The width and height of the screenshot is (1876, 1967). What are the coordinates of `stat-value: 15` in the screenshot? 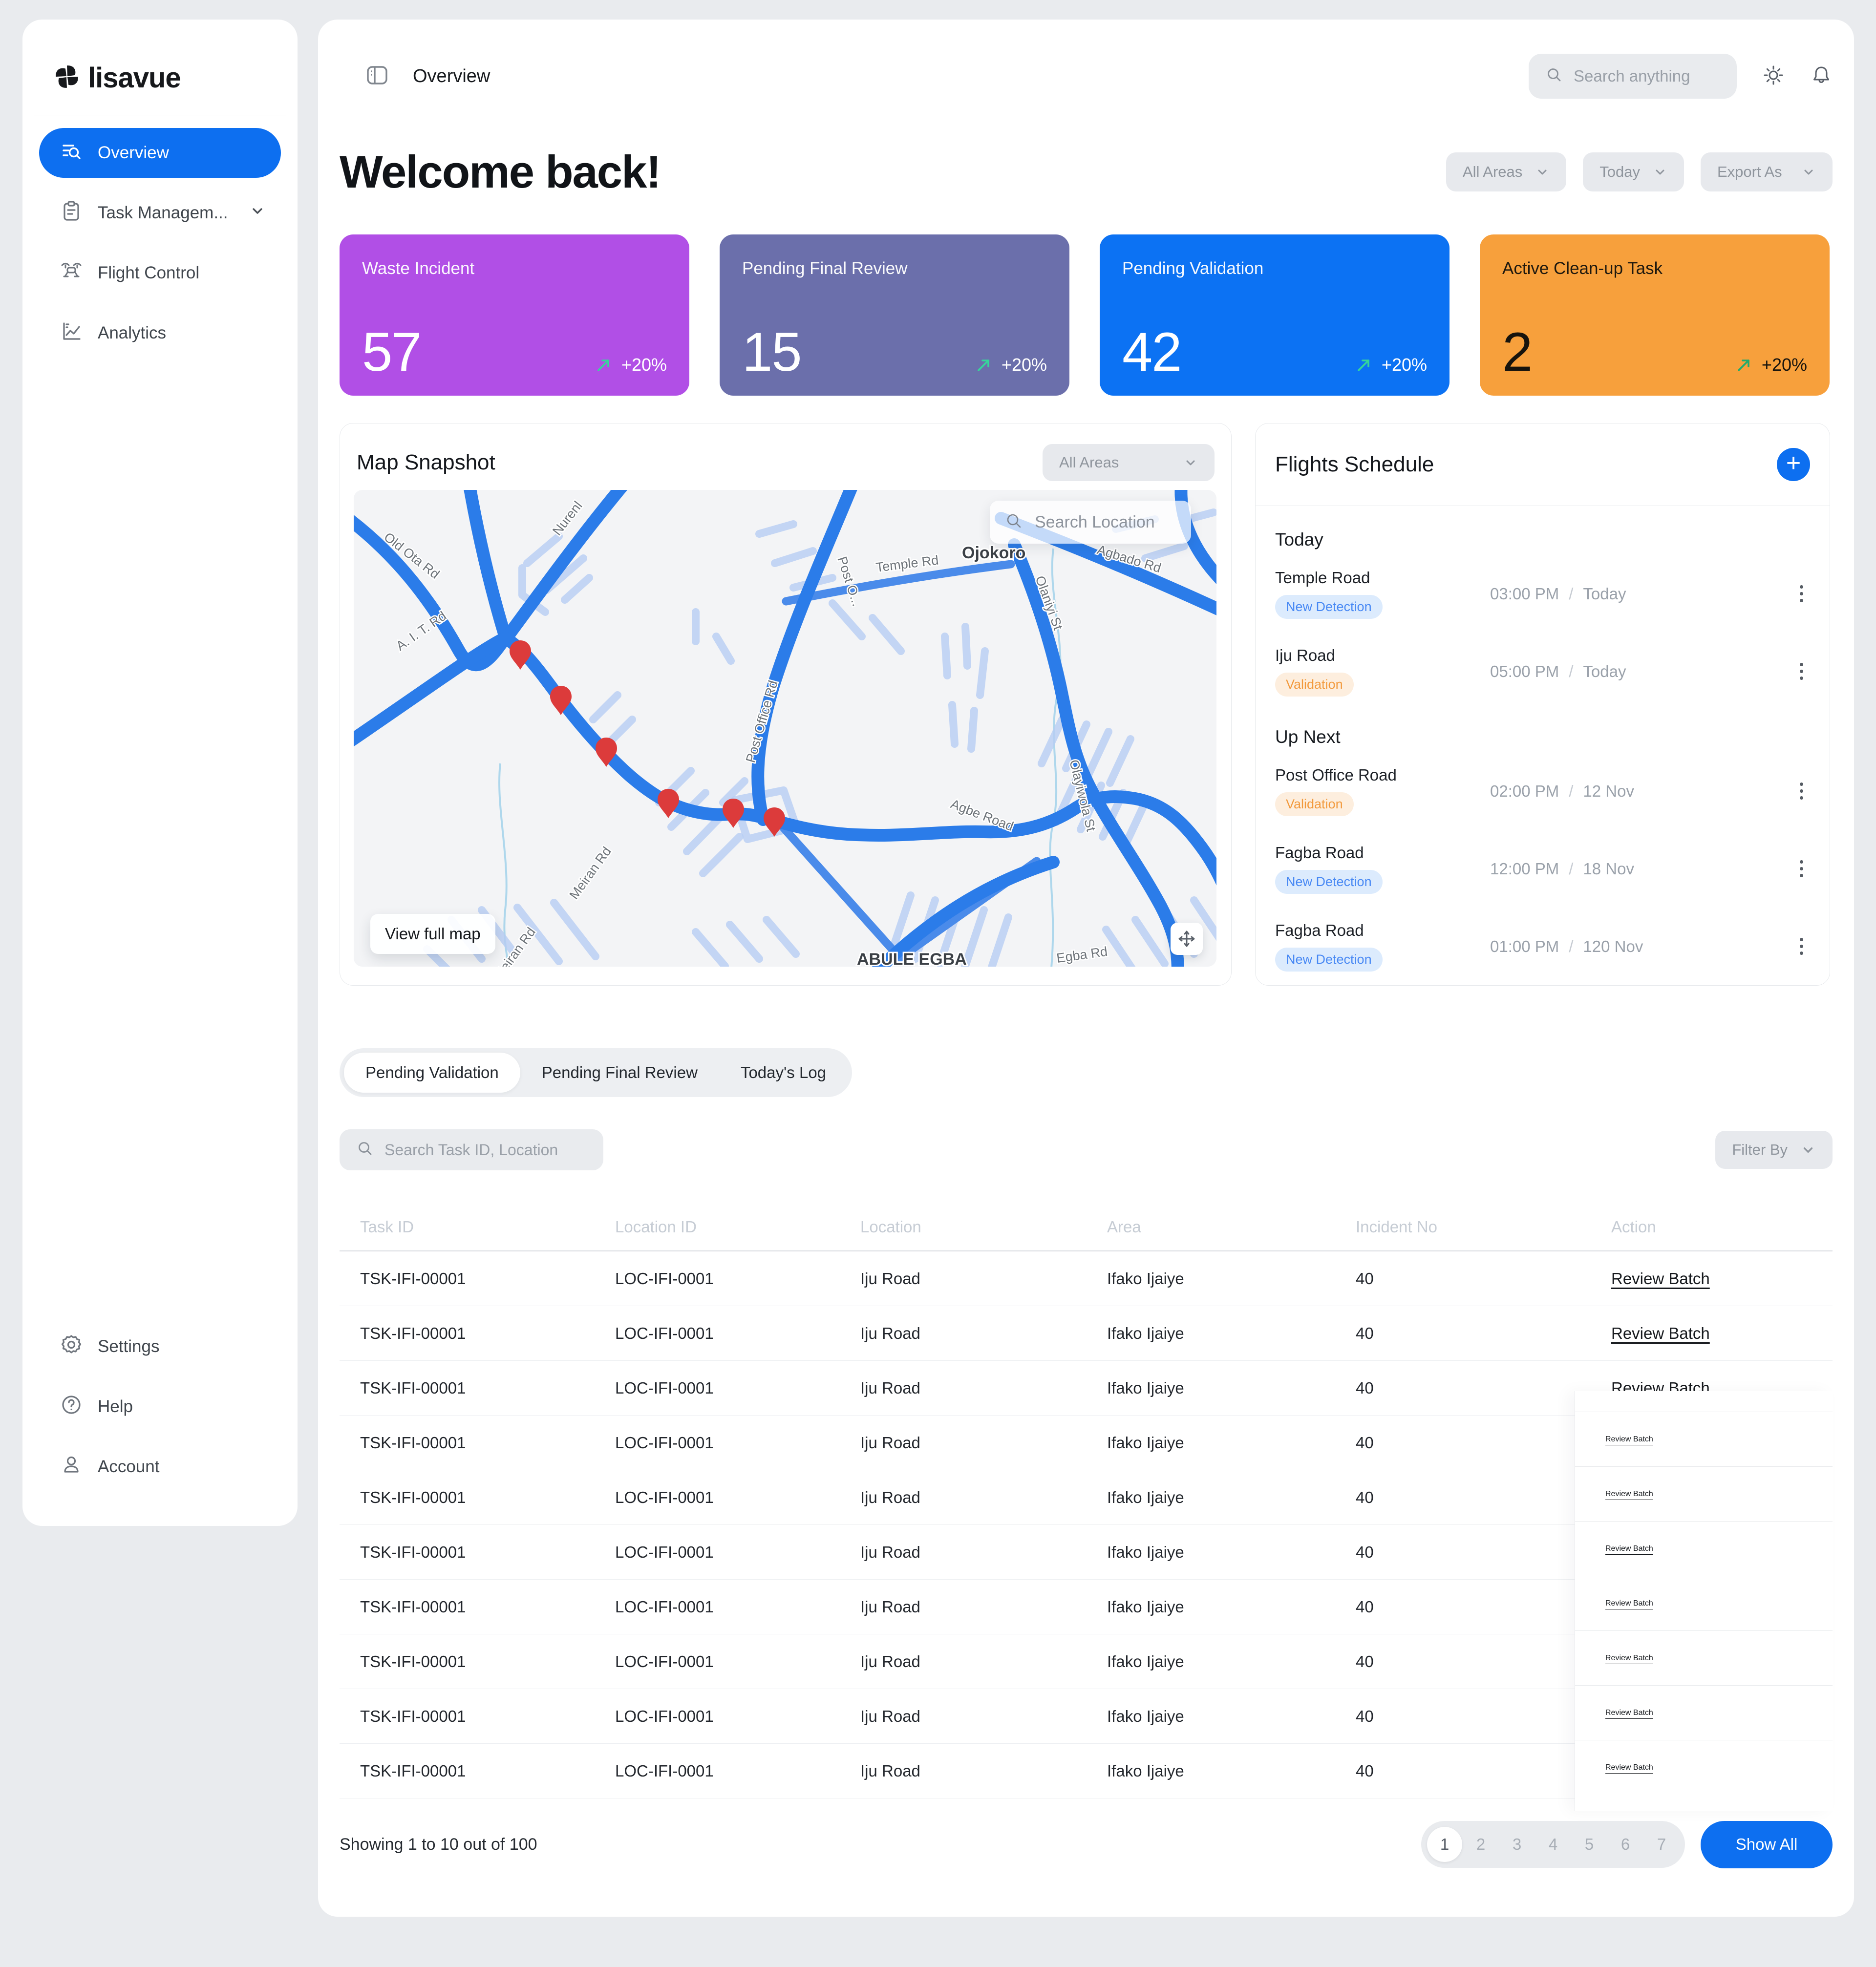 It's located at (772, 351).